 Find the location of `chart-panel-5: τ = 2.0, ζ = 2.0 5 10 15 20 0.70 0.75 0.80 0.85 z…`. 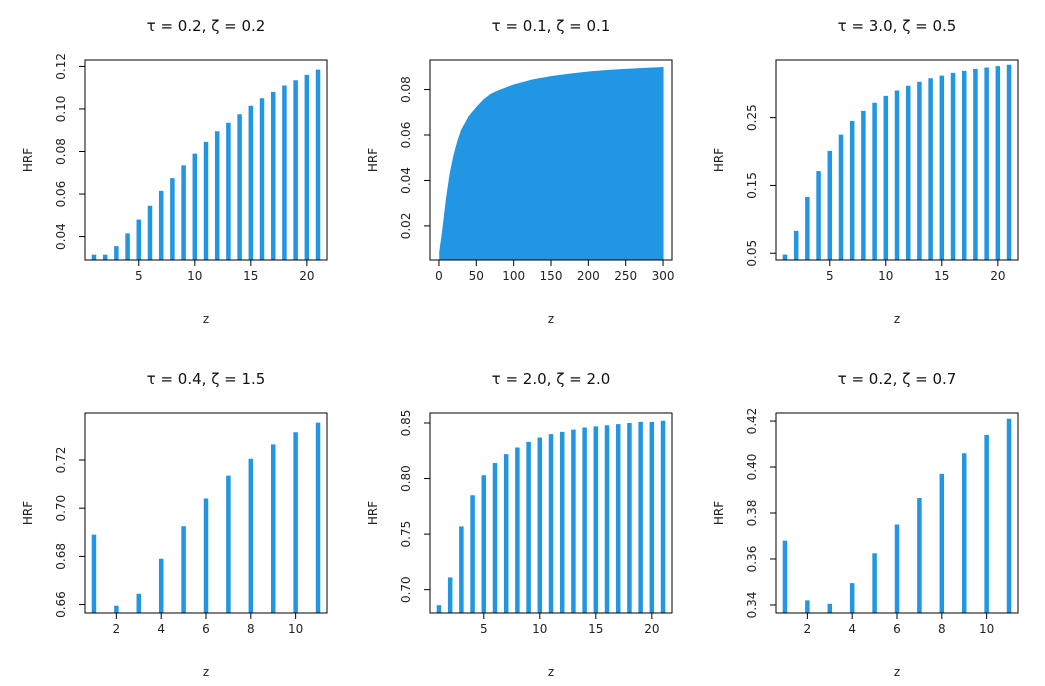

chart-panel-5: τ = 2.0, ζ = 2.0 5 10 15 20 0.70 0.75 0.80 0.85 z… is located at coordinates (519, 524).